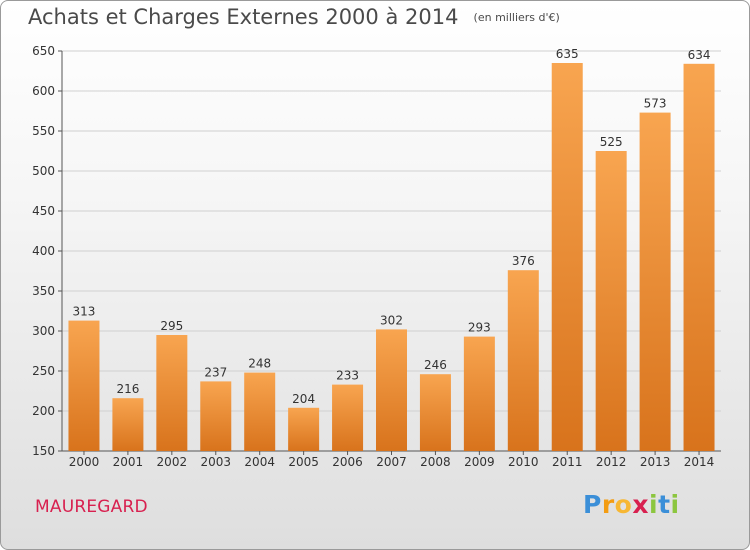 The width and height of the screenshot is (750, 550). I want to click on bar-2006, so click(348, 417).